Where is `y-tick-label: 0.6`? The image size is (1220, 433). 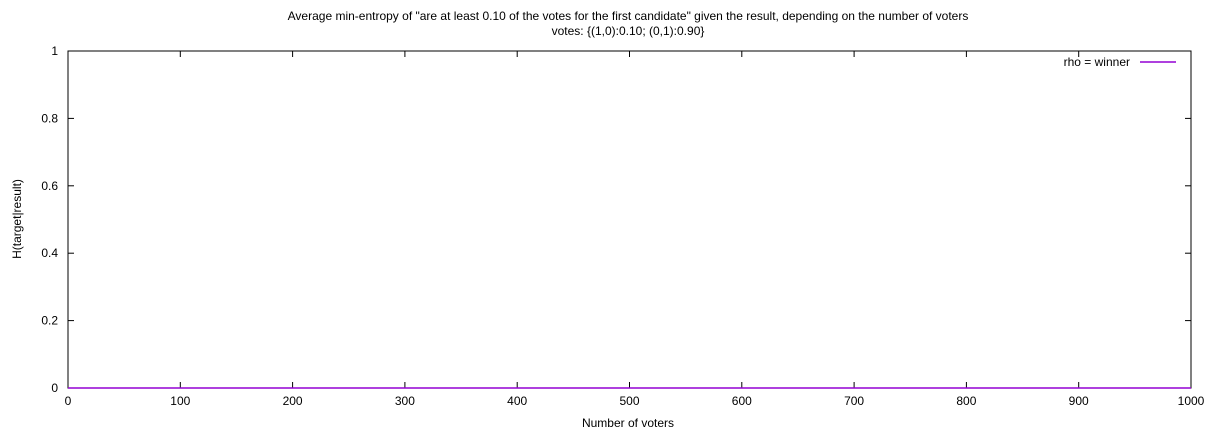
y-tick-label: 0.6 is located at coordinates (49, 186).